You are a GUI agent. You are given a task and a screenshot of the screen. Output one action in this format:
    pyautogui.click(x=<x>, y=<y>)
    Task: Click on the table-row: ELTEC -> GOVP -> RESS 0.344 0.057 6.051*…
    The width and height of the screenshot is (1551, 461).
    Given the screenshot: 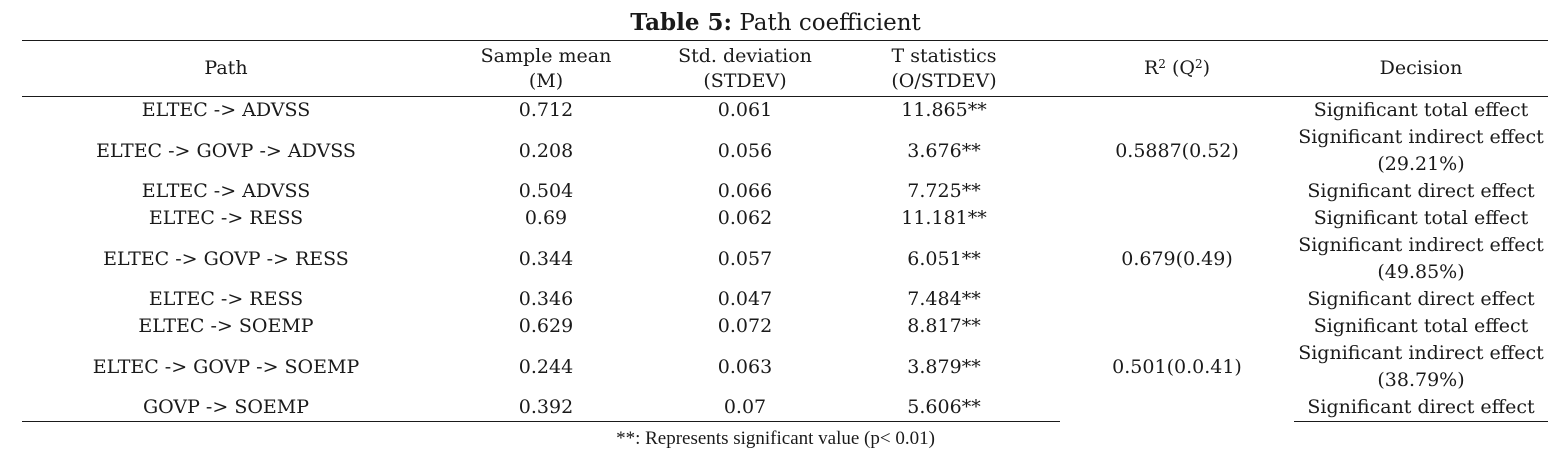 What is the action you would take?
    pyautogui.click(x=785, y=259)
    